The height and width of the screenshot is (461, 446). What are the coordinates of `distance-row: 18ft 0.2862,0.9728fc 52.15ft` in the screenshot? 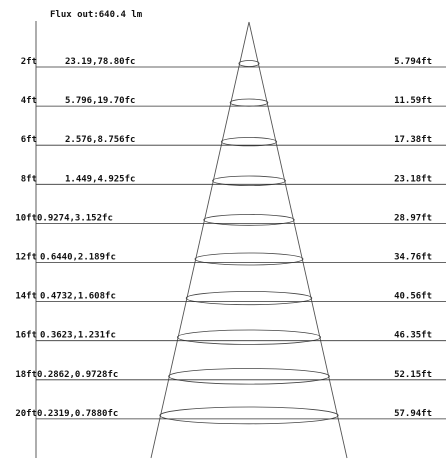 It's located at (230, 376).